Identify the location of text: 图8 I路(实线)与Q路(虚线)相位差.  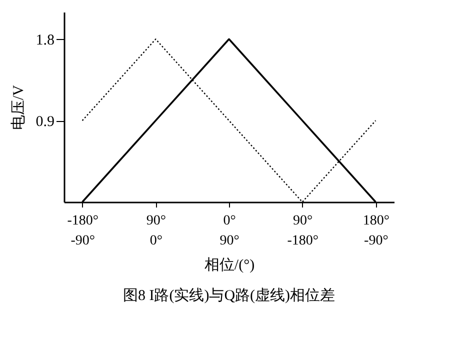
(229, 295).